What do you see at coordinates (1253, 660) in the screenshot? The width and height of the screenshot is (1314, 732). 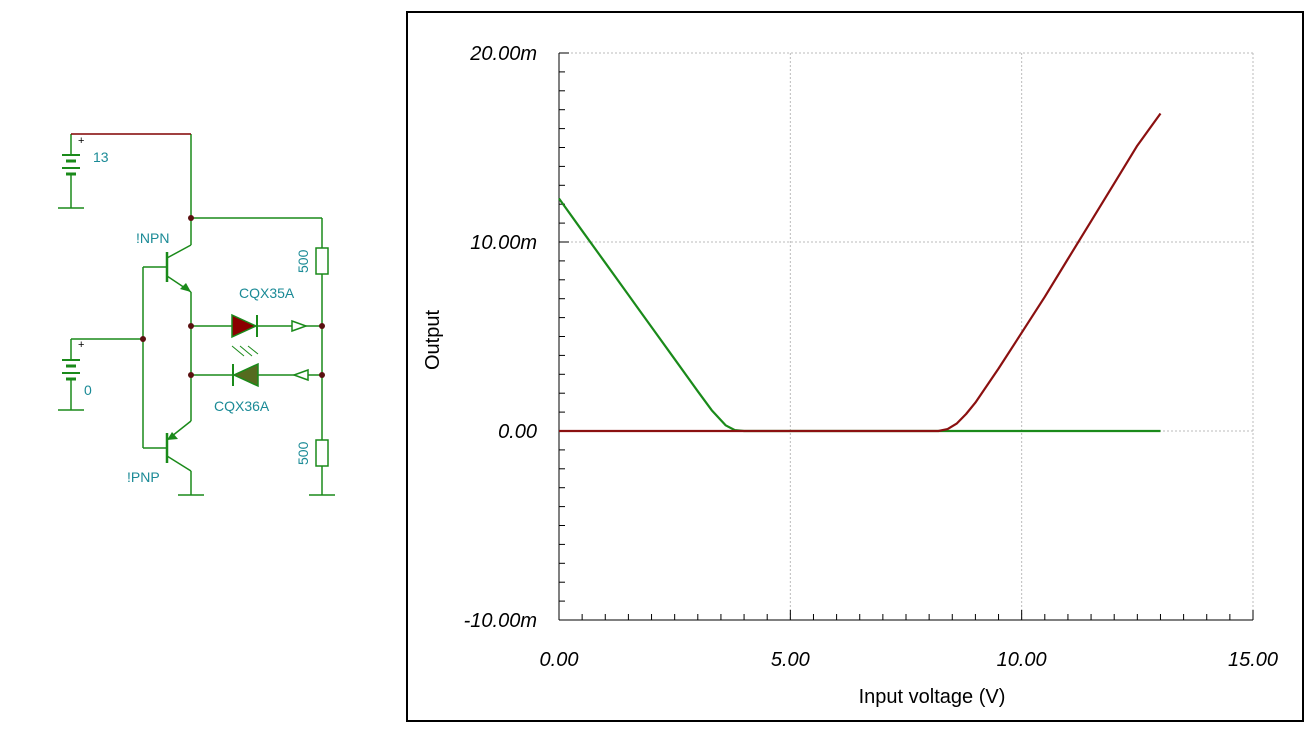 I see `x-tick-label: 15.00` at bounding box center [1253, 660].